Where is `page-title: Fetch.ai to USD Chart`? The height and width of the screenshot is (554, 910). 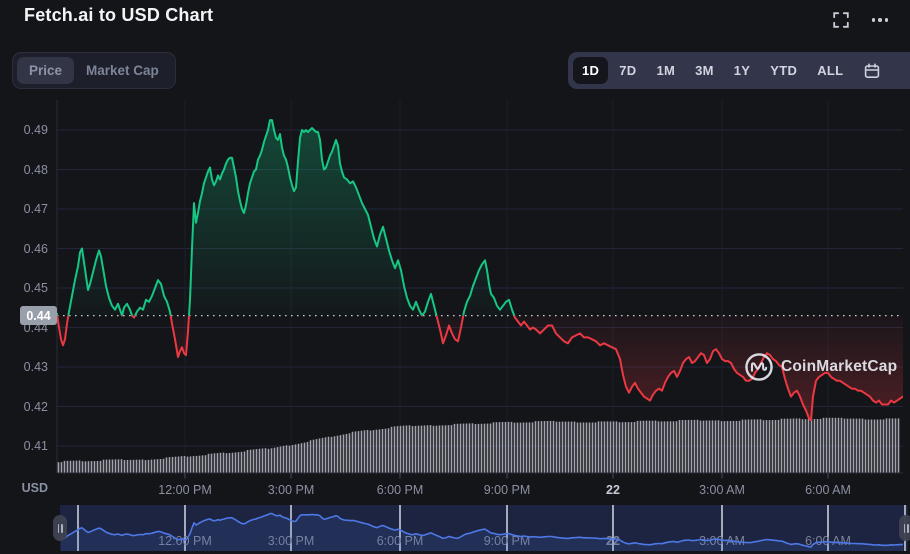
page-title: Fetch.ai to USD Chart is located at coordinates (119, 15).